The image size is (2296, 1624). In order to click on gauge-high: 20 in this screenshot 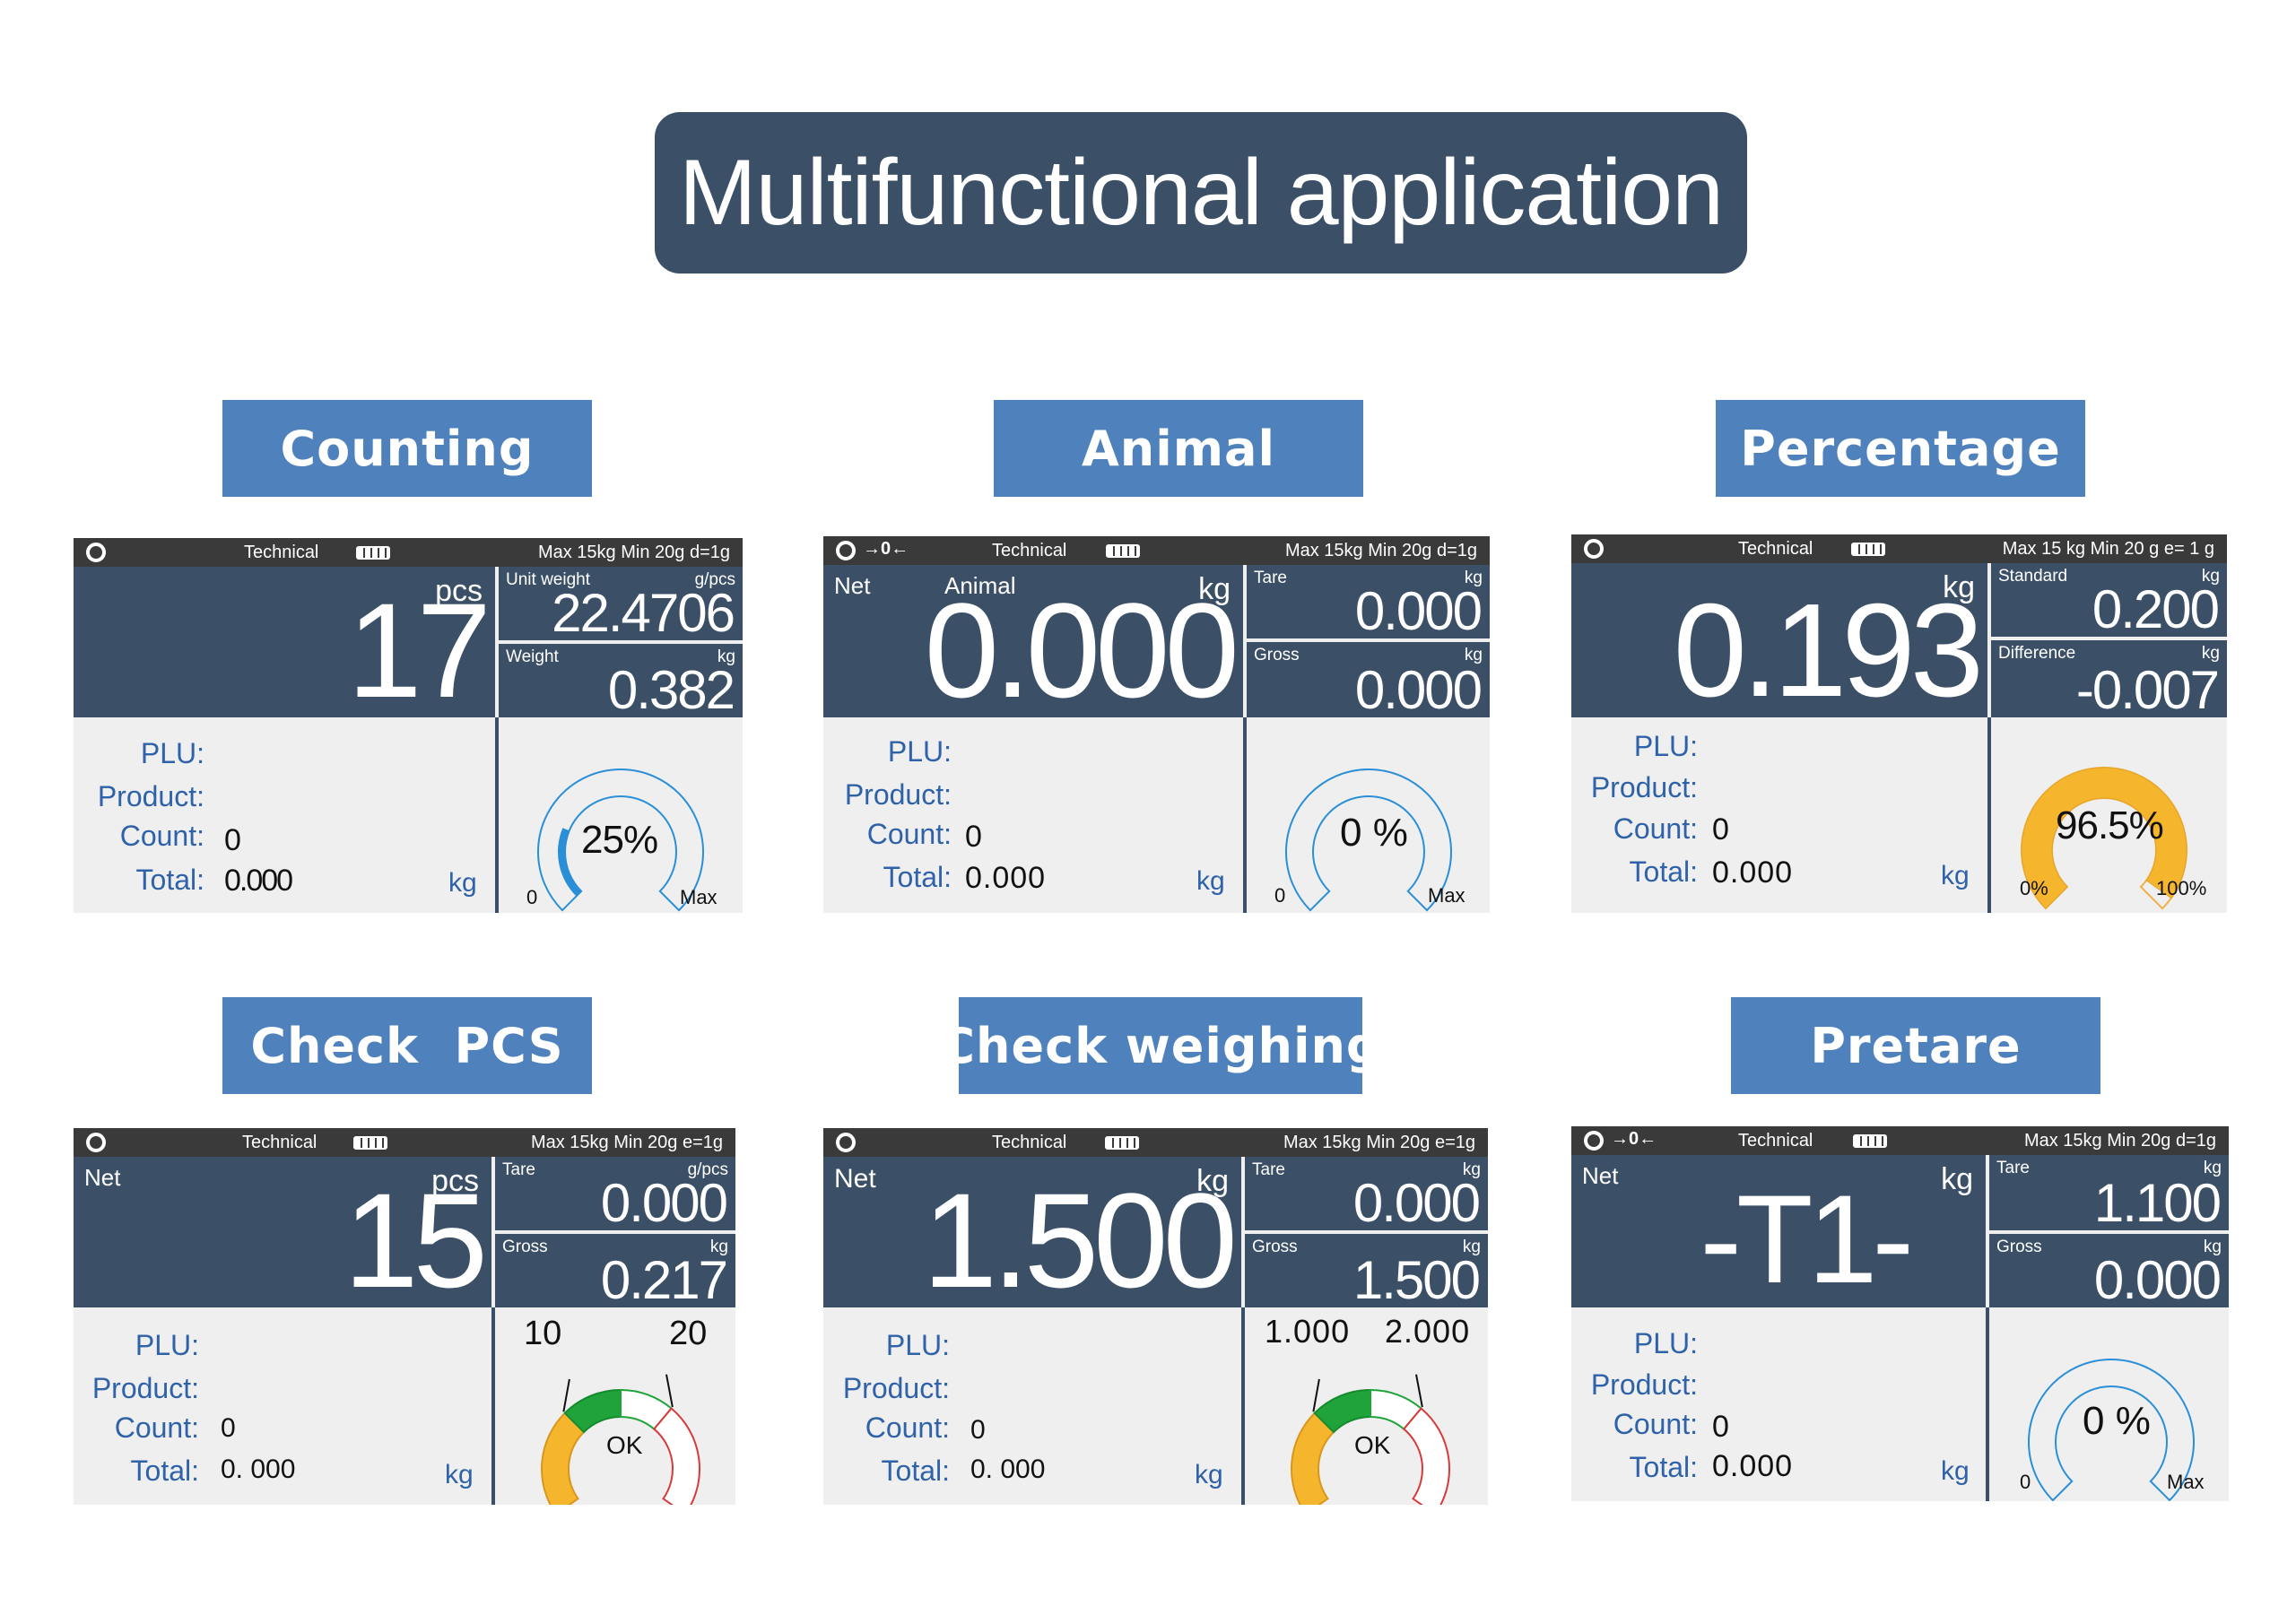, I will do `click(688, 1333)`.